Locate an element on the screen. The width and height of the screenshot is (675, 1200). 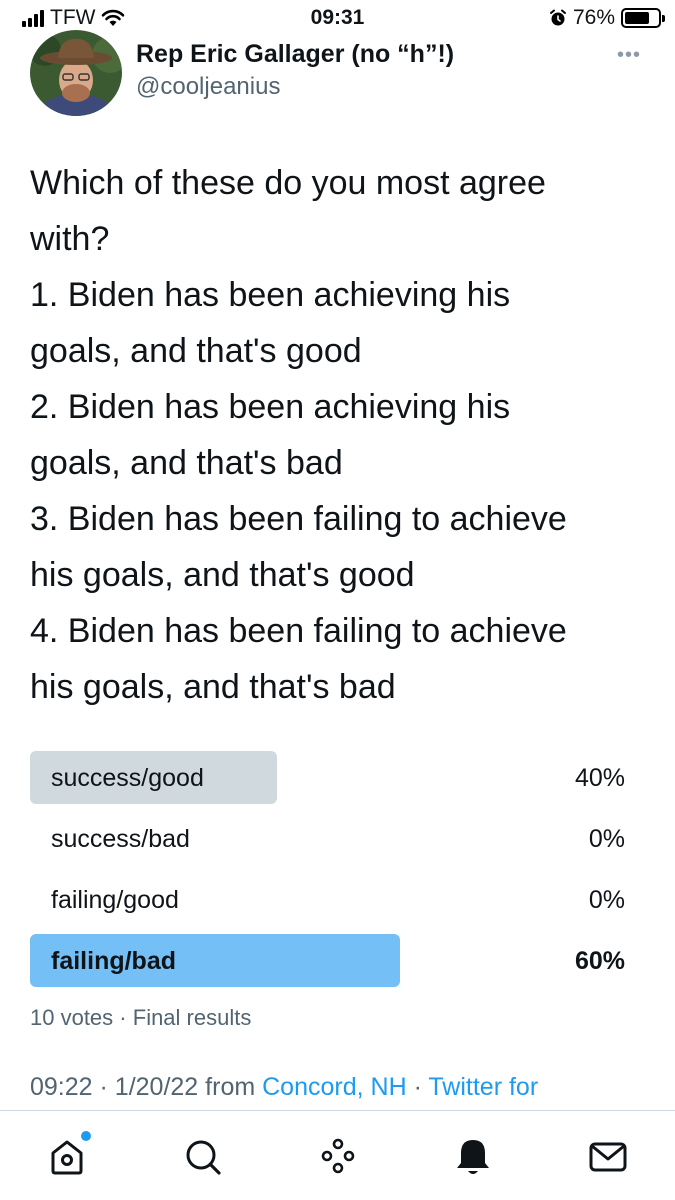
author-handle: @cooljeanius is located at coordinates (208, 86).